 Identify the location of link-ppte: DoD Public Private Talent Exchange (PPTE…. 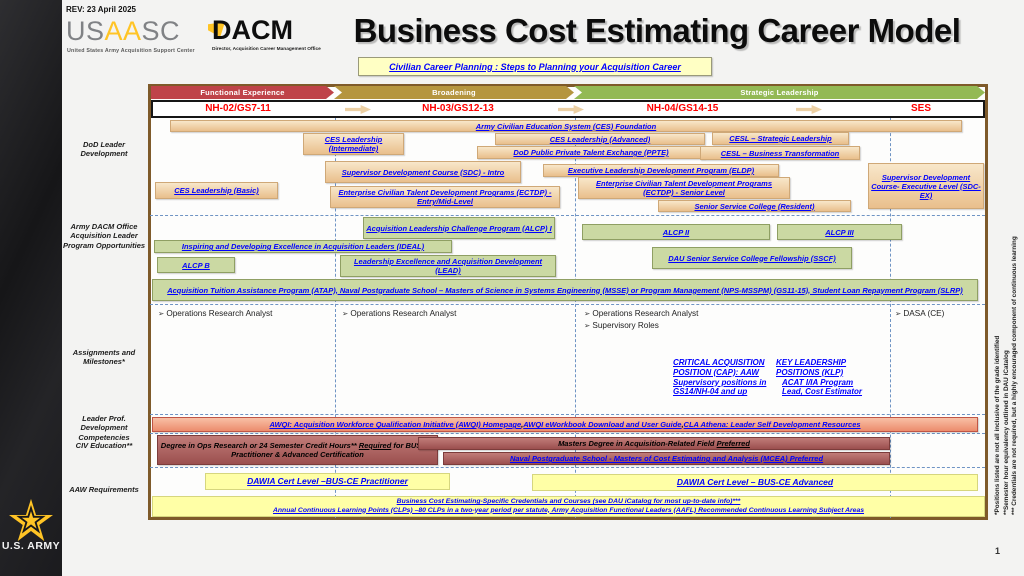
(591, 152).